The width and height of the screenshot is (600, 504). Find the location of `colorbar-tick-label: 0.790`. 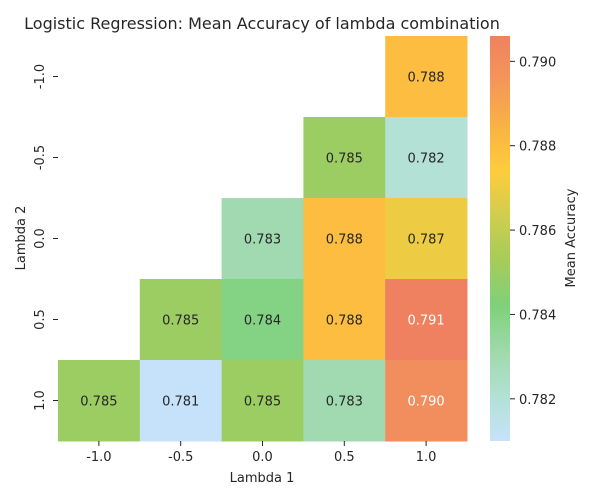

colorbar-tick-label: 0.790 is located at coordinates (537, 62).